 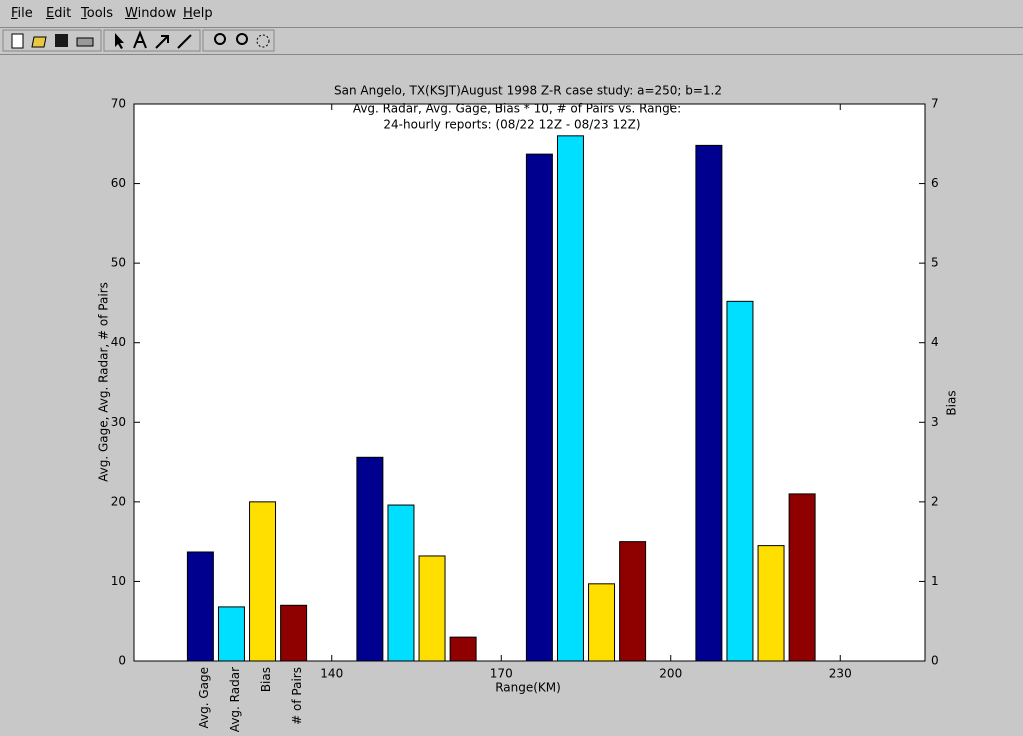 I want to click on y2-tick-label: 6, so click(x=935, y=183).